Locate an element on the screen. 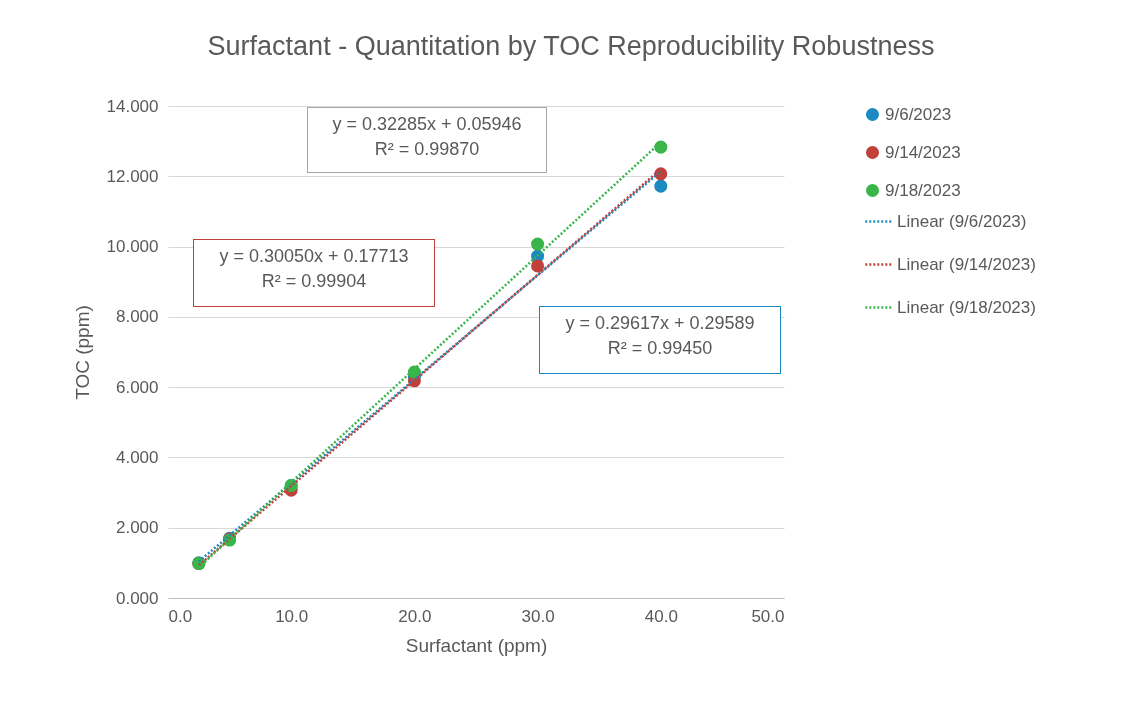  x-tick-label: 30.0 is located at coordinates (538, 616).